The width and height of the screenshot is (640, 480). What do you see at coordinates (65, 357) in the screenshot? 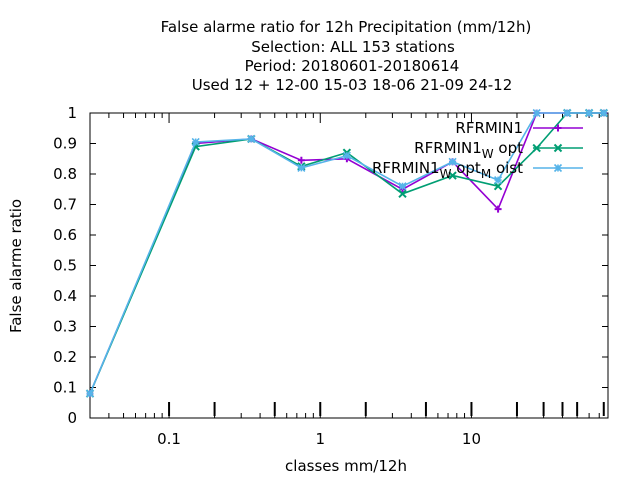
I see `y-tick-label: 0.2` at bounding box center [65, 357].